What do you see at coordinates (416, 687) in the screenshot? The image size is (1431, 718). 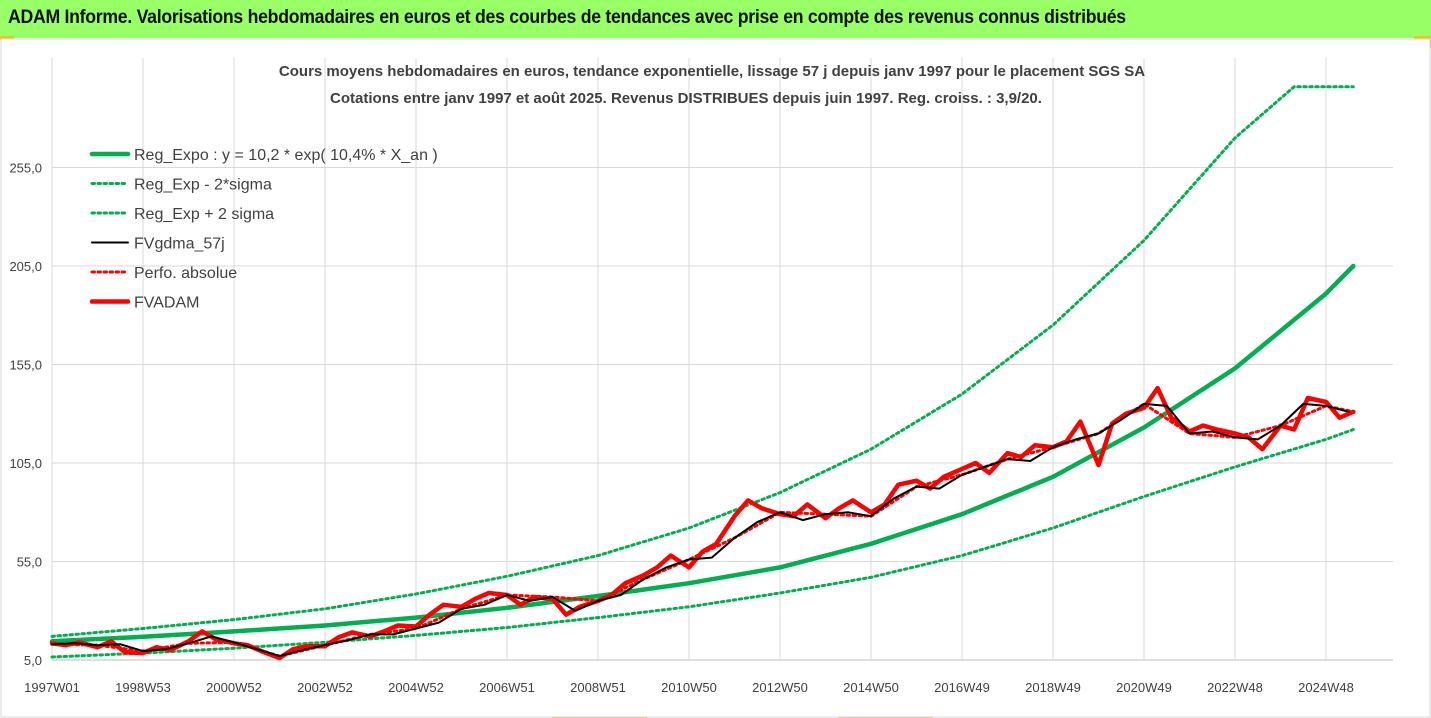 I see `x-tick-label: 2004W52` at bounding box center [416, 687].